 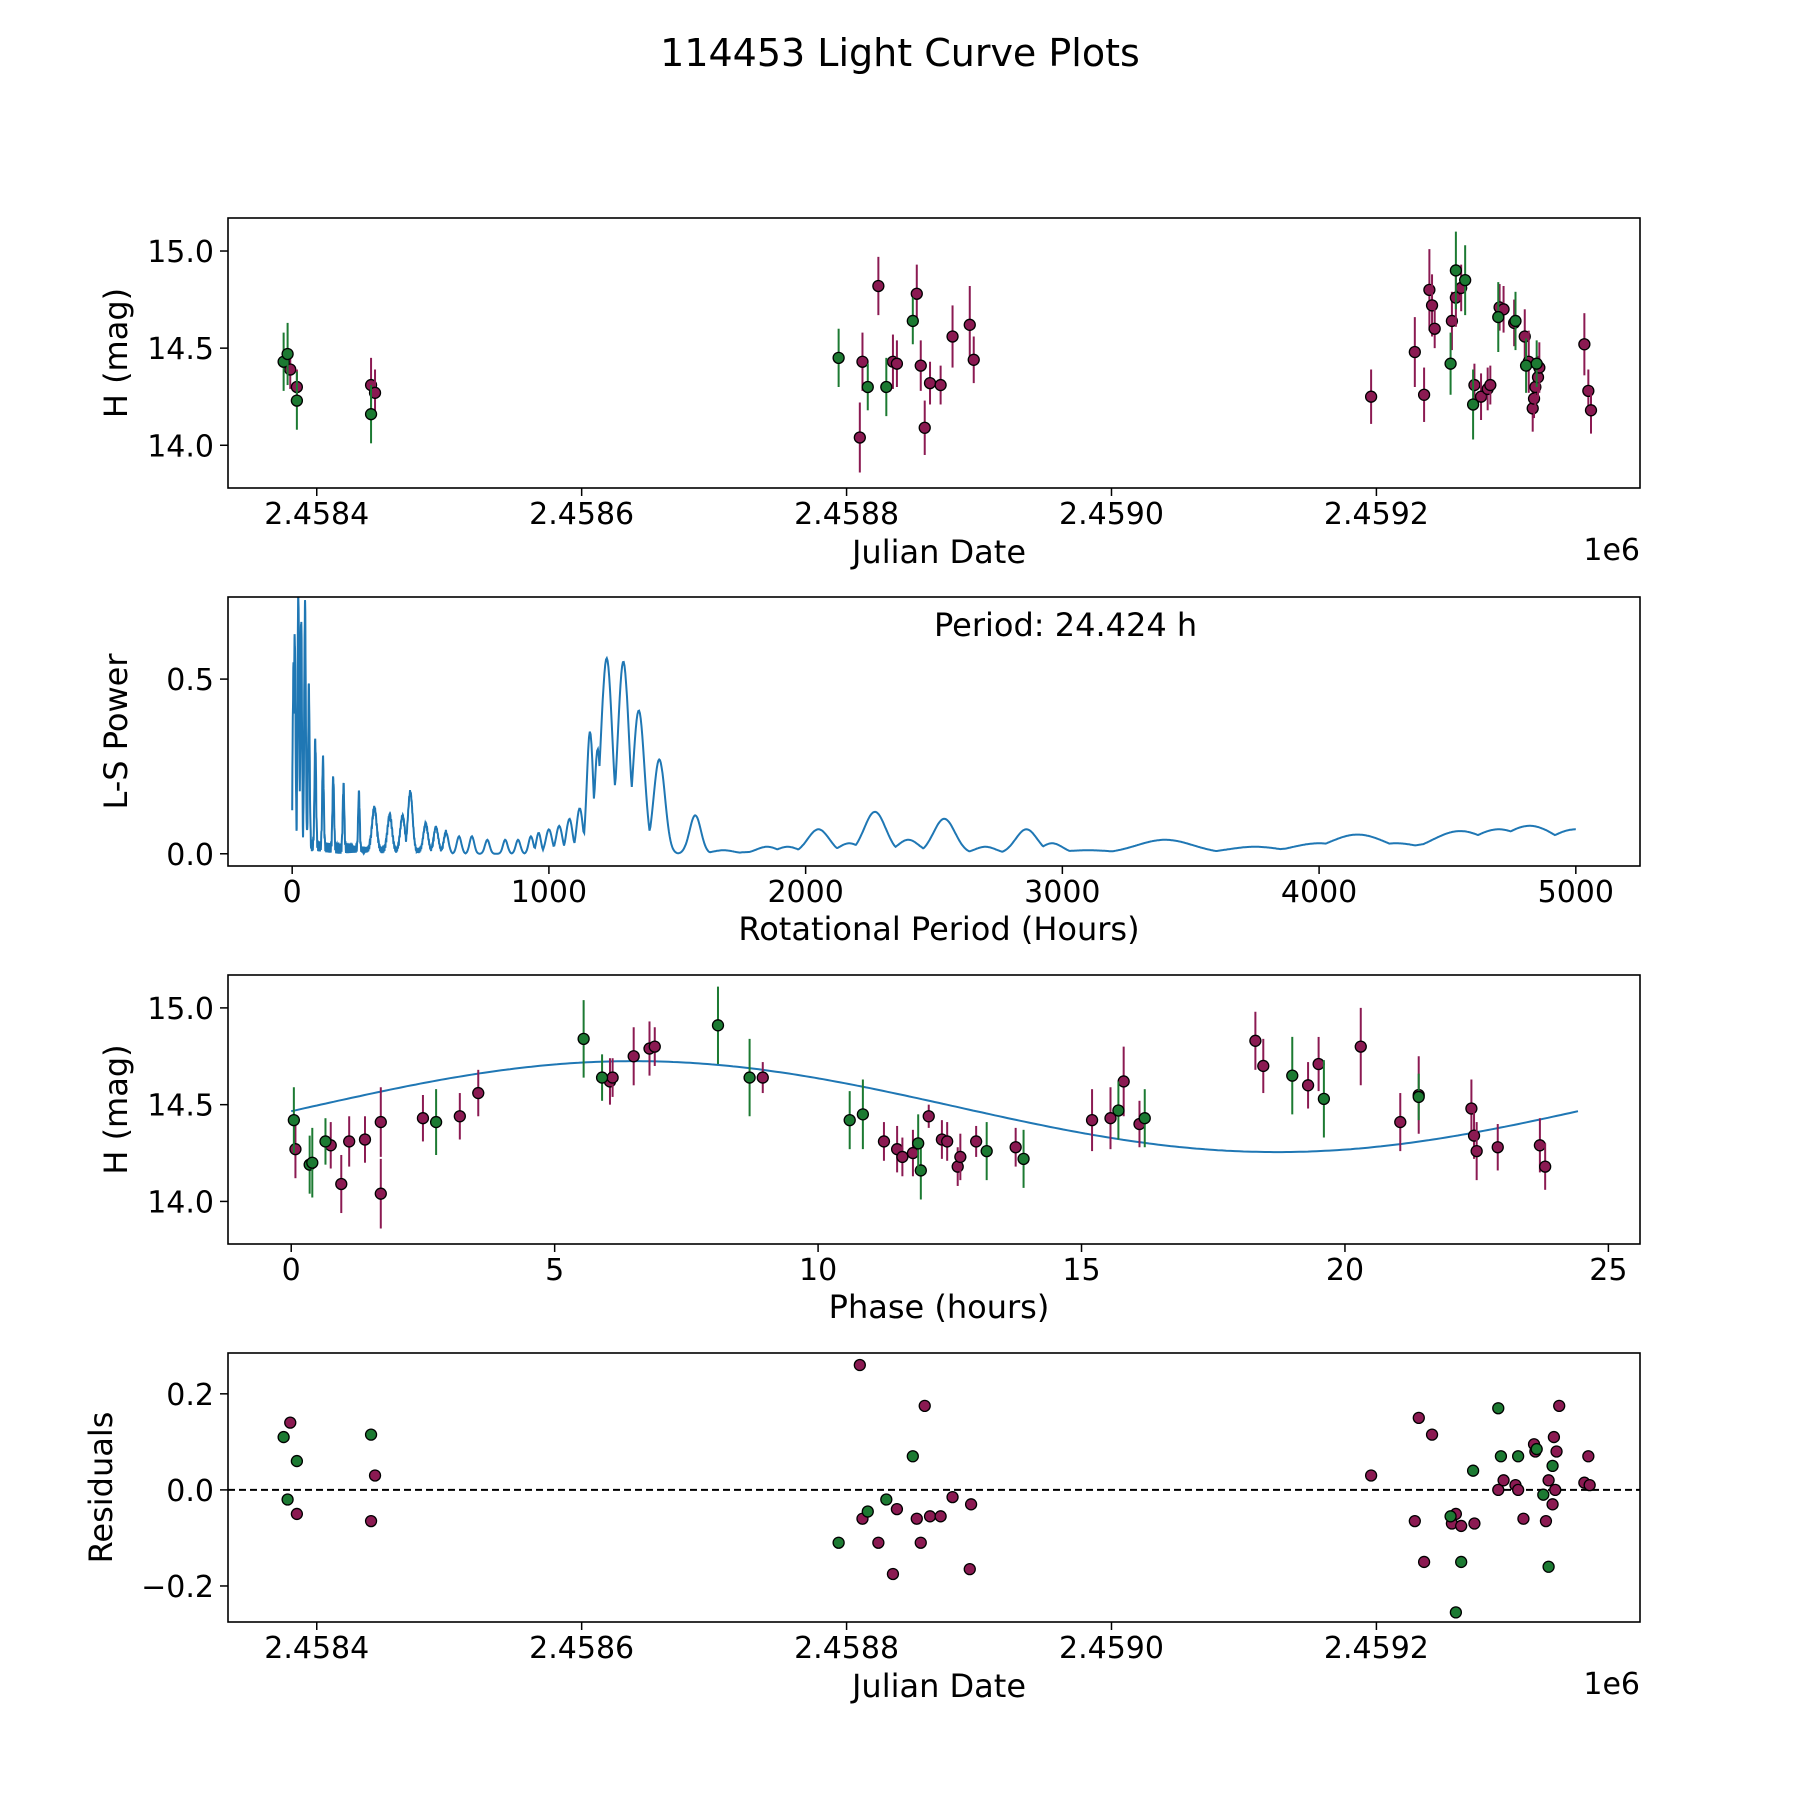 I want to click on period-annotation: Period: 24.424 h, so click(x=1065, y=625).